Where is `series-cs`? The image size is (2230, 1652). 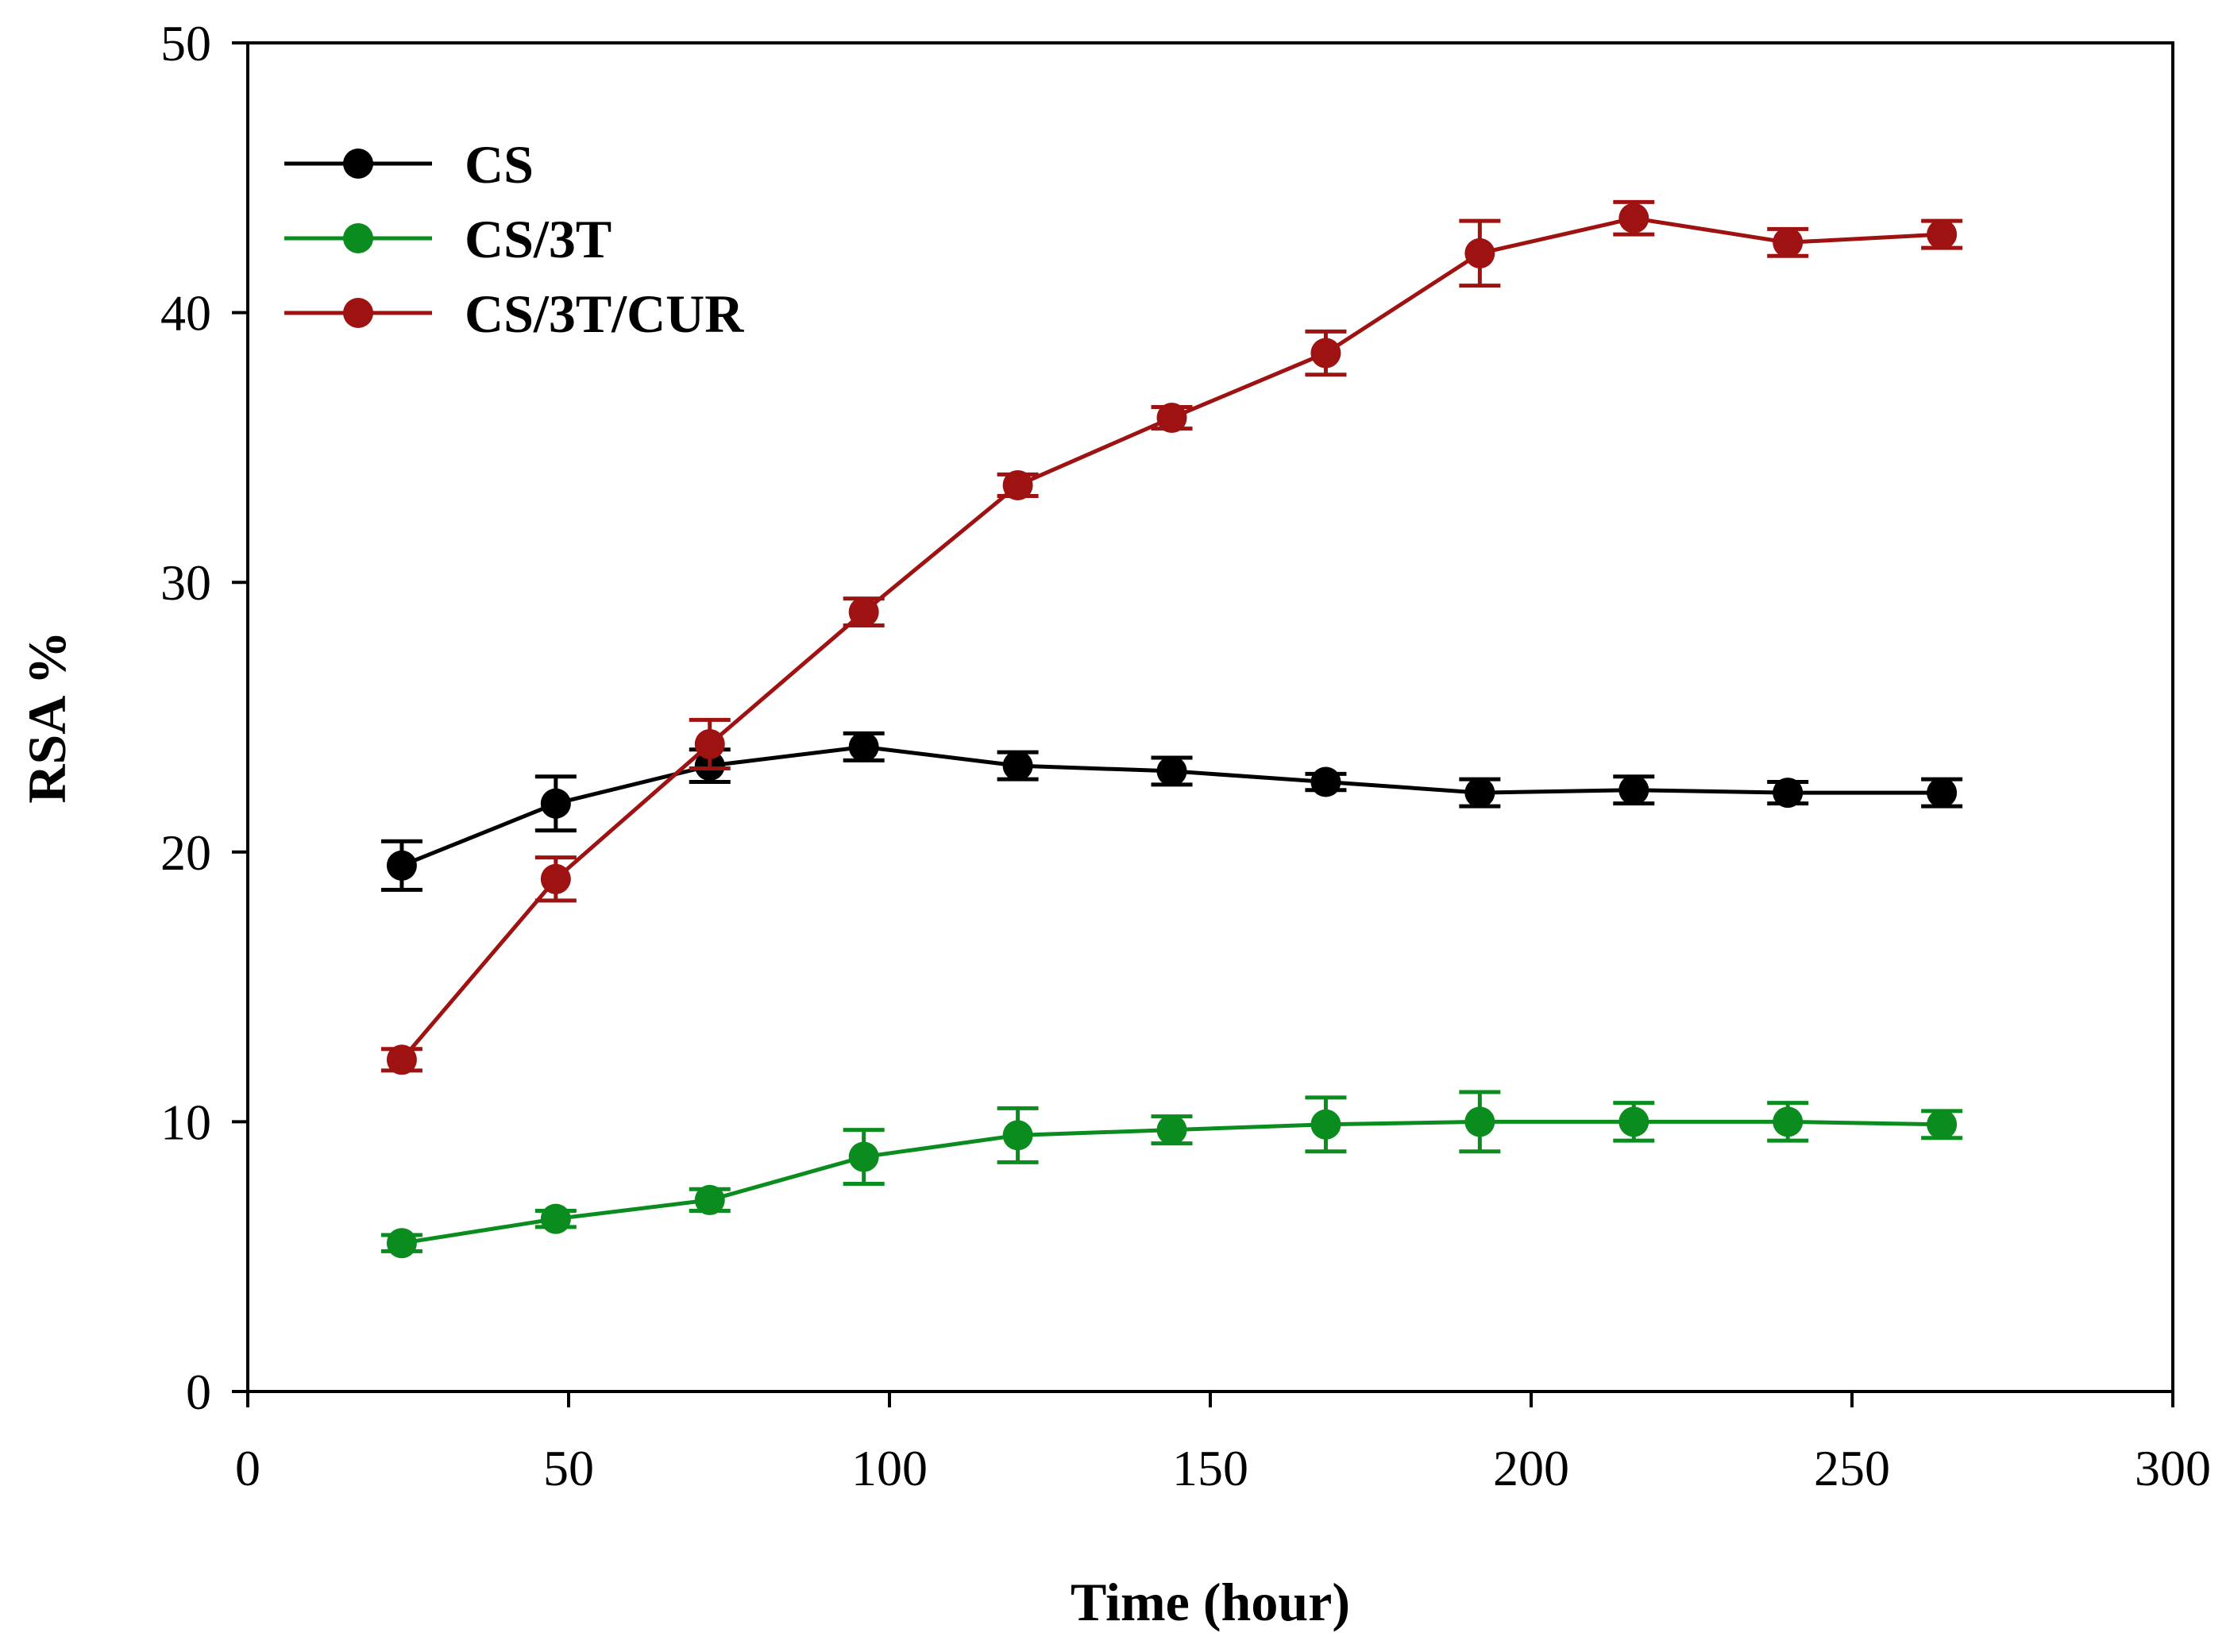 series-cs is located at coordinates (1171, 811).